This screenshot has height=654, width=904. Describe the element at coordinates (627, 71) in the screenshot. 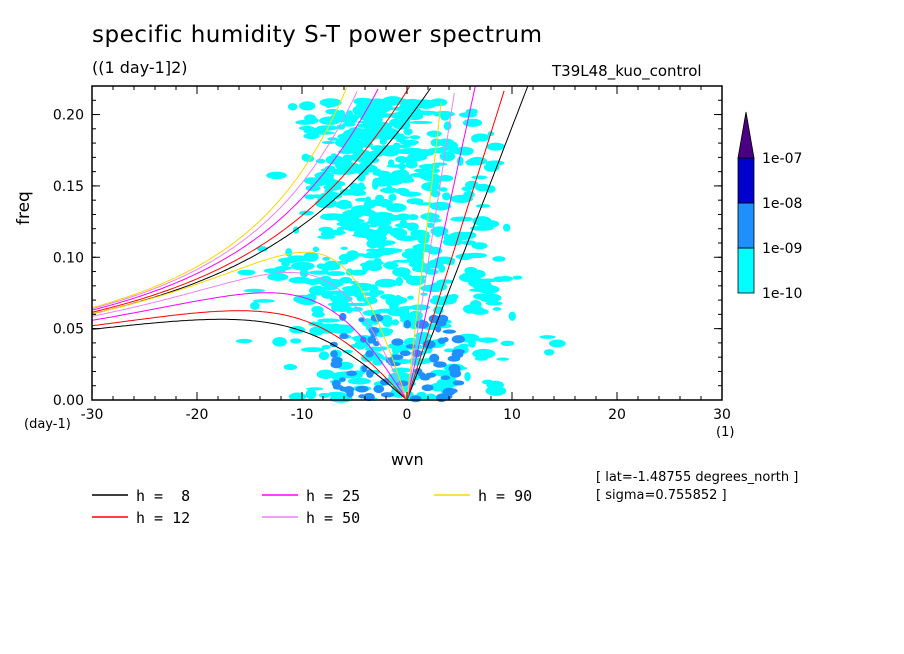

I see `experiment-label: T39L48_kuo_control` at that location.